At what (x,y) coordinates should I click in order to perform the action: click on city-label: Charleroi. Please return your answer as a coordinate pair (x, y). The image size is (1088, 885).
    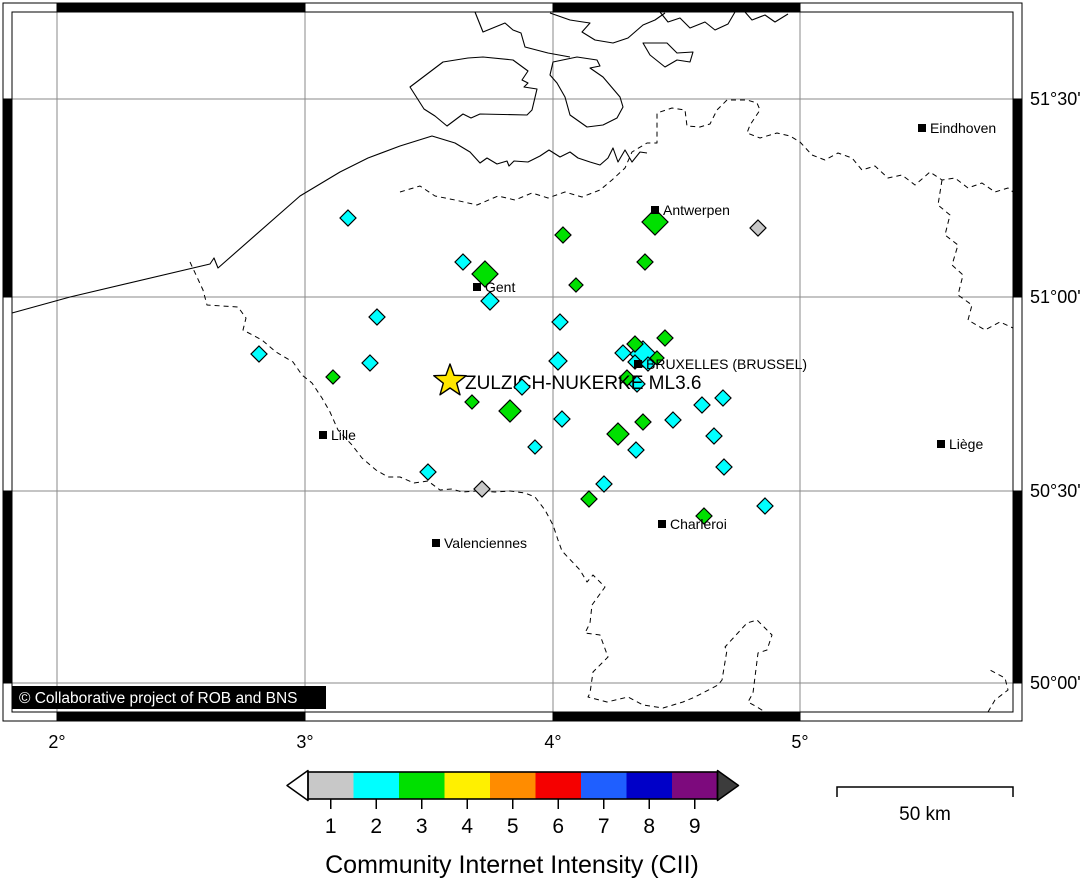
    Looking at the image, I should click on (698, 524).